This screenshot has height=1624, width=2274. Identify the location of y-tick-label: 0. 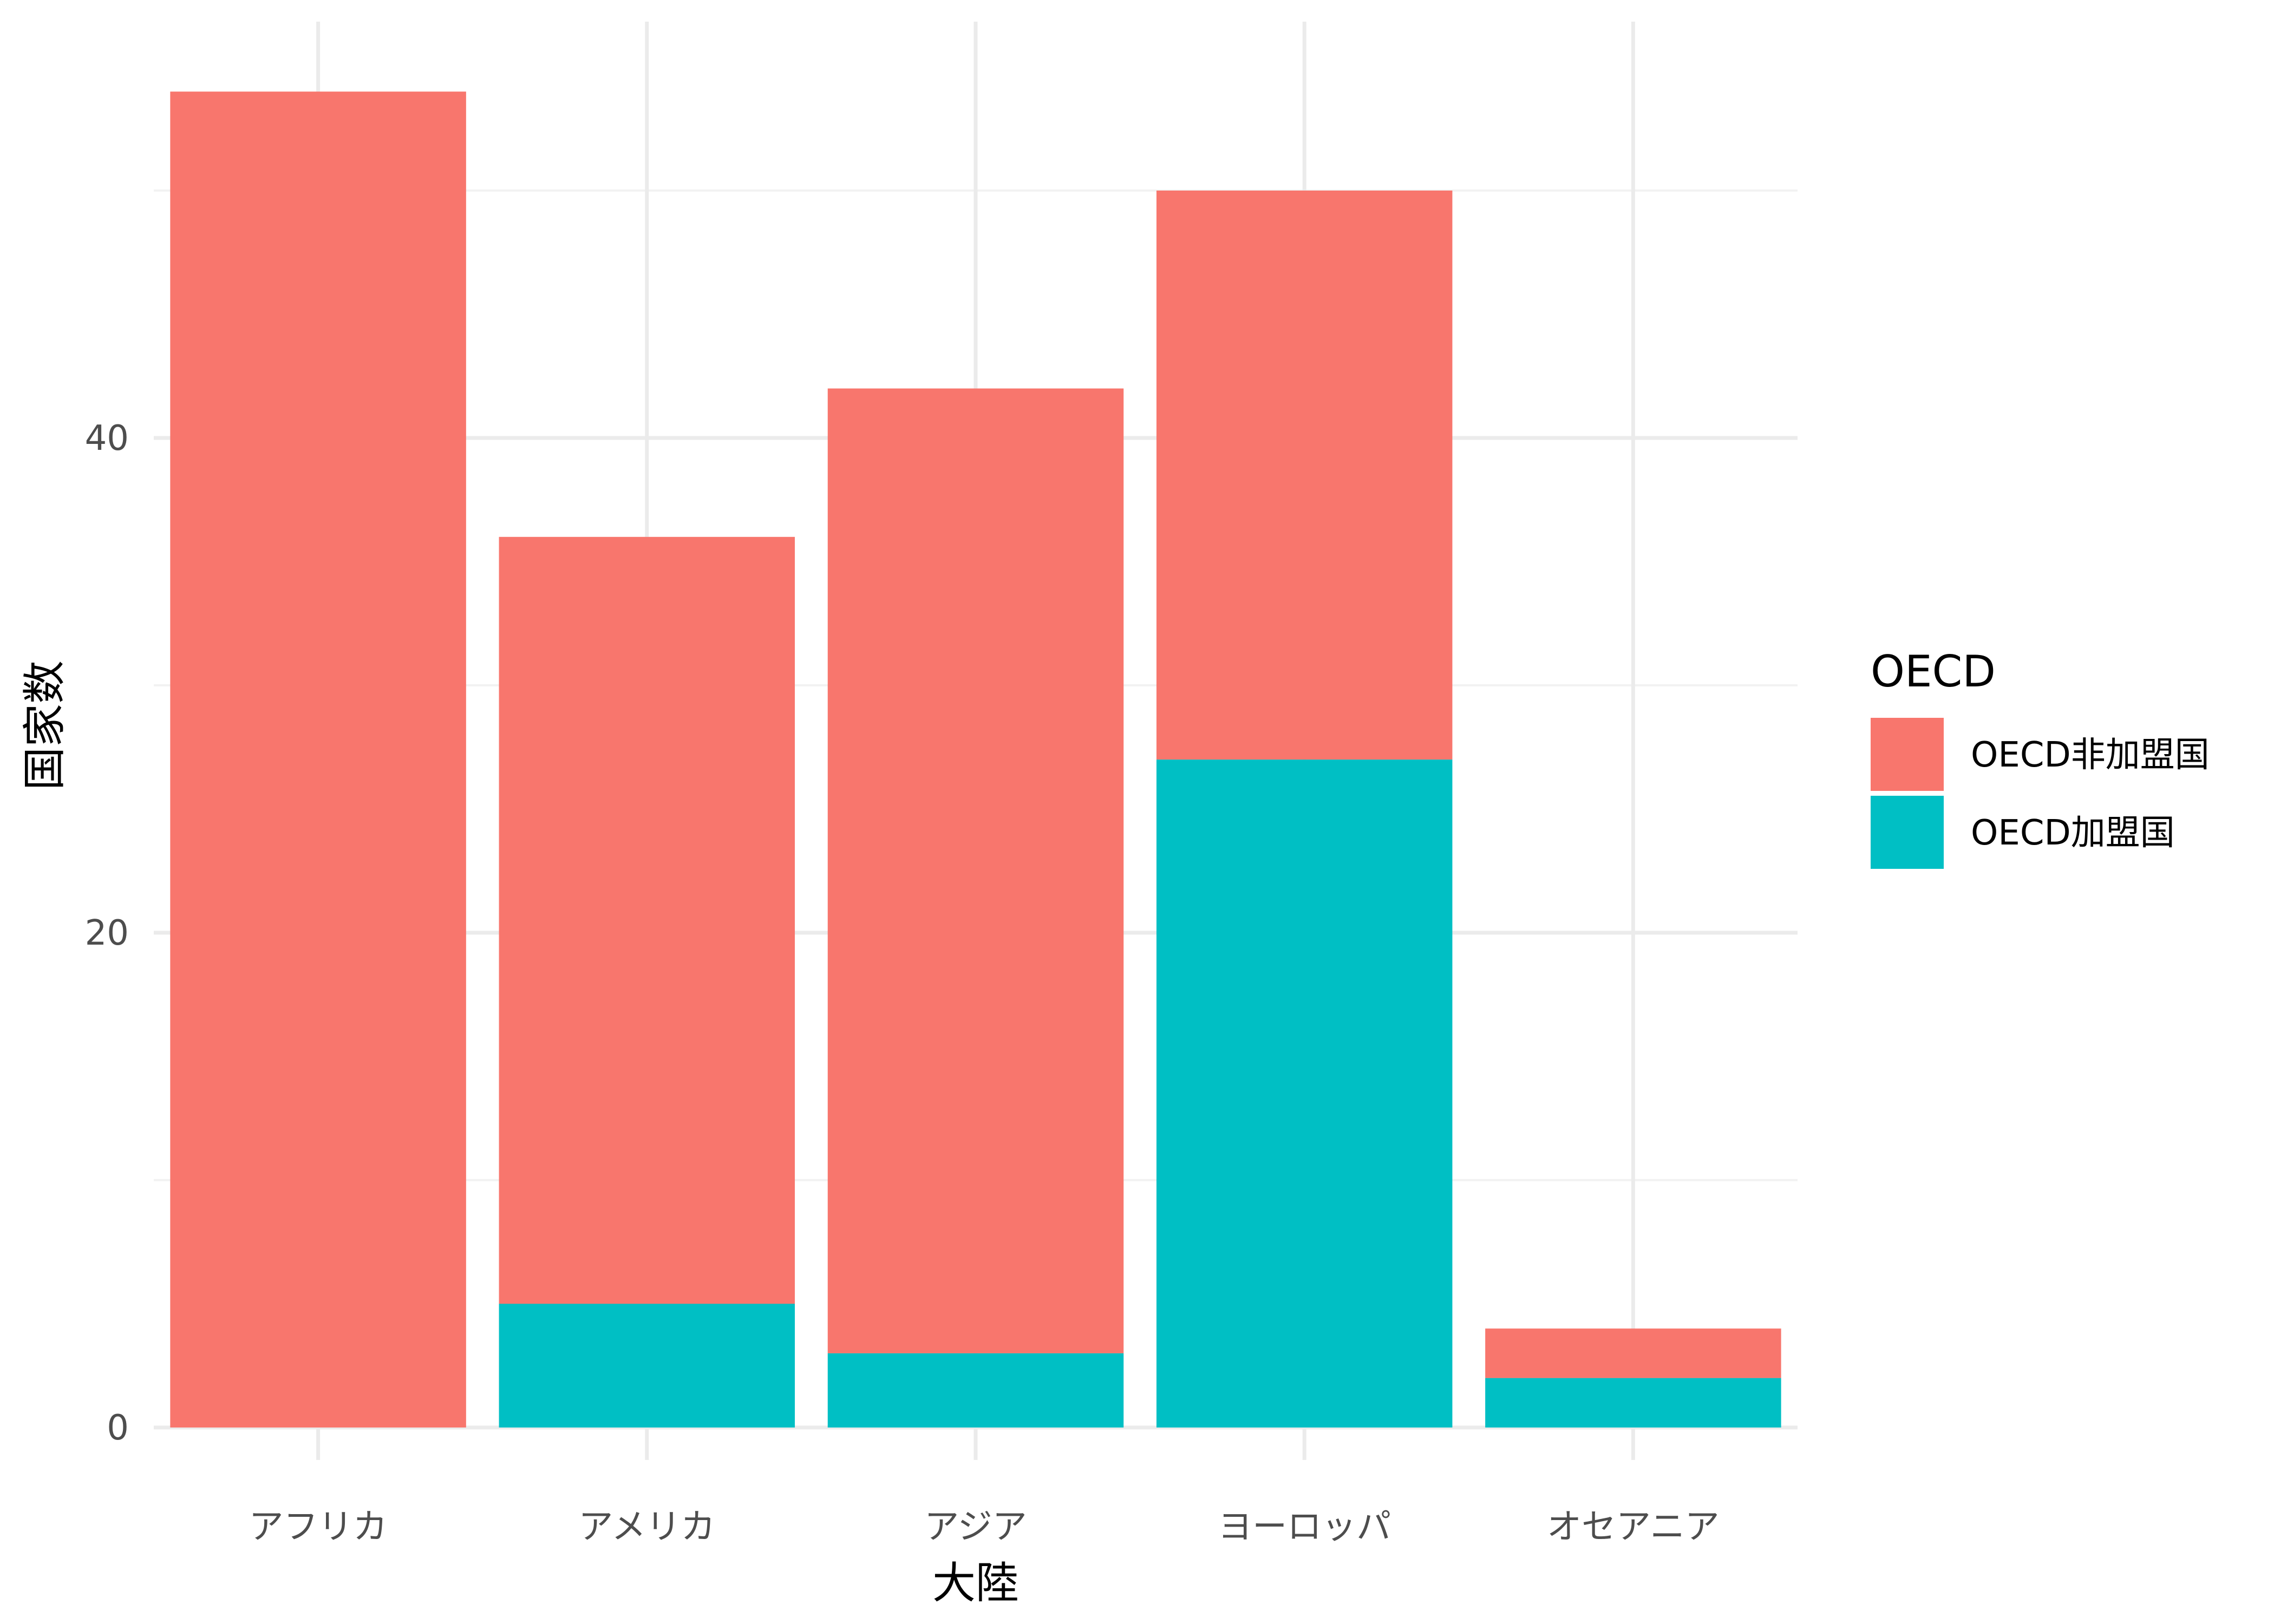
(118, 1428).